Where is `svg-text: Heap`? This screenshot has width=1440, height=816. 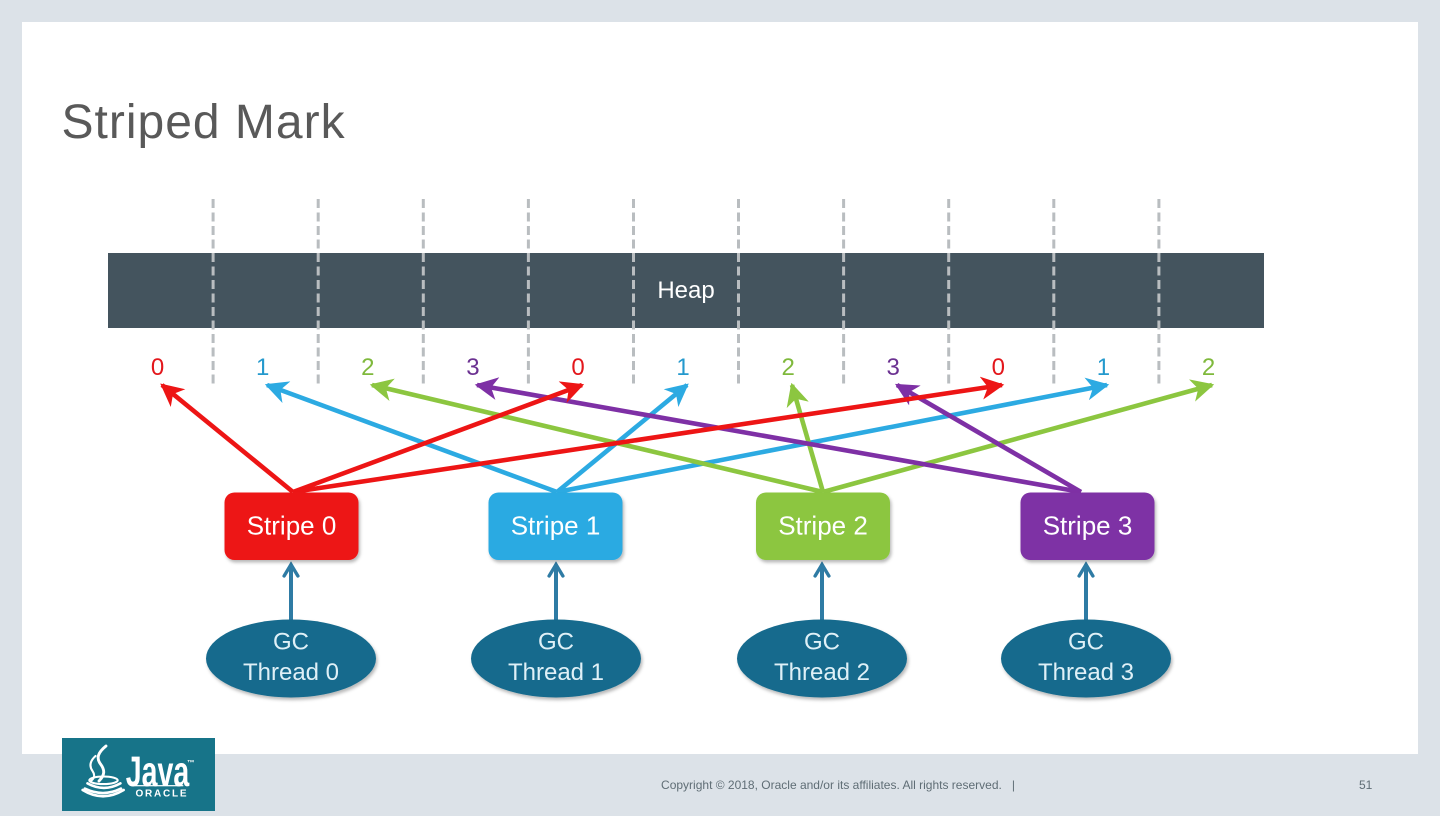
svg-text: Heap is located at coordinates (685, 290).